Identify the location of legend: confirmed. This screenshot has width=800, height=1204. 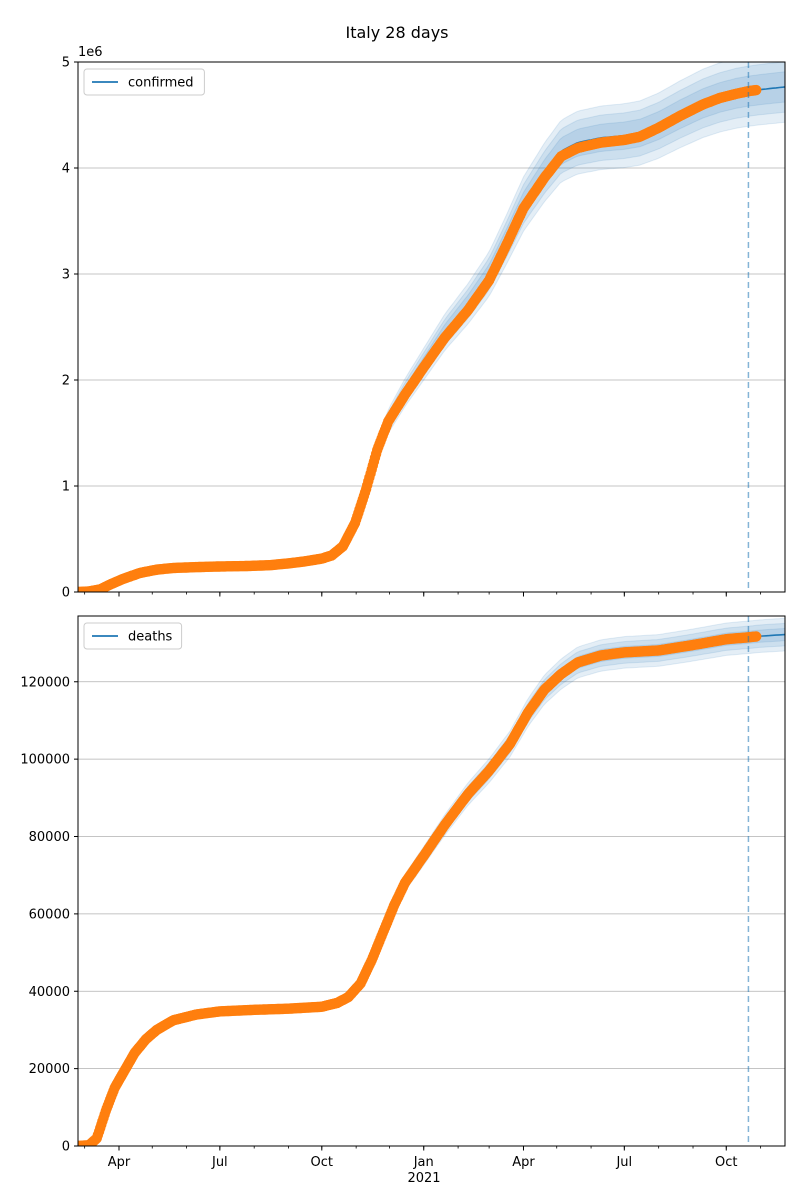
(144, 82).